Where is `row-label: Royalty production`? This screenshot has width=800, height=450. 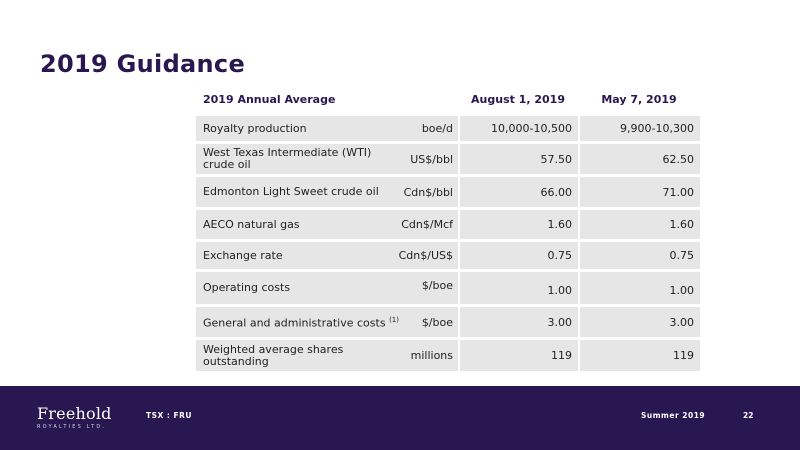 row-label: Royalty production is located at coordinates (255, 128).